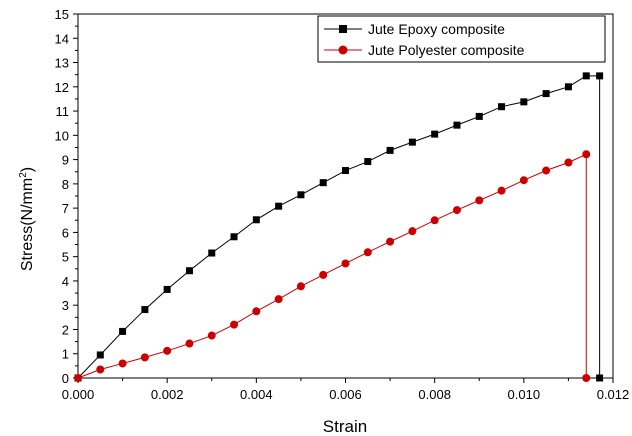 The width and height of the screenshot is (632, 436). Describe the element at coordinates (434, 394) in the screenshot. I see `x-tick-label: 0.008` at that location.